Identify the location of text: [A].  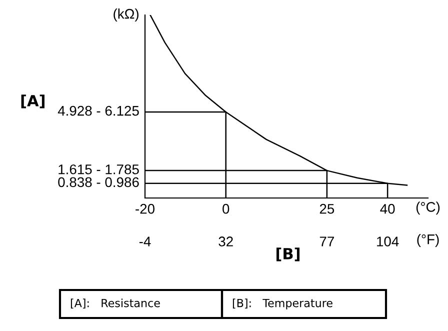
(32, 101).